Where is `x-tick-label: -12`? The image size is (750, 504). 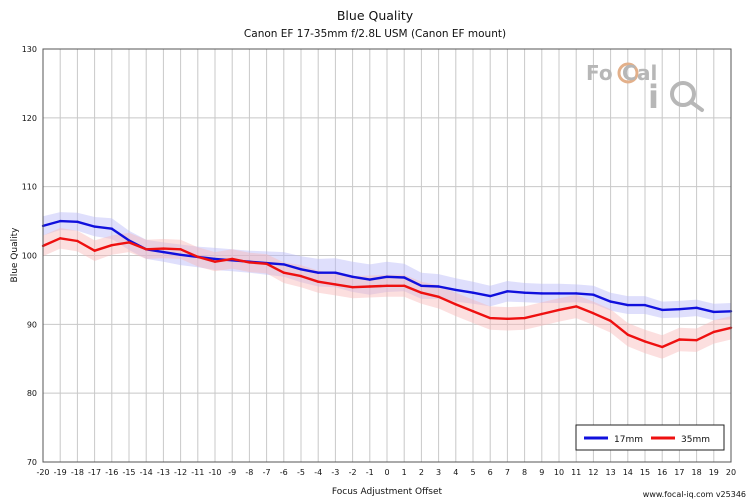
x-tick-label: -12 is located at coordinates (180, 472).